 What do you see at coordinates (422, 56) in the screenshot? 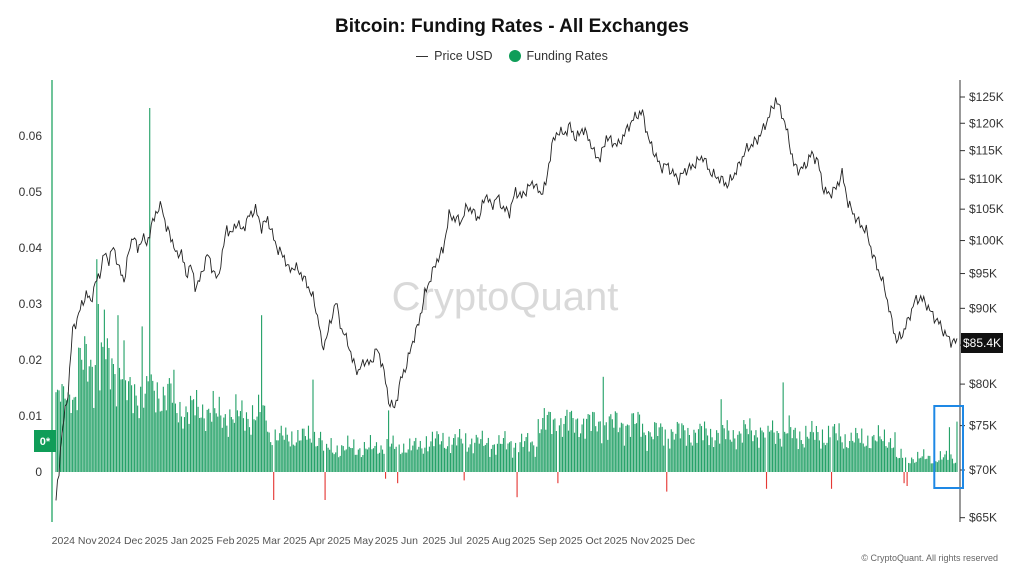
I see `line-icon` at bounding box center [422, 56].